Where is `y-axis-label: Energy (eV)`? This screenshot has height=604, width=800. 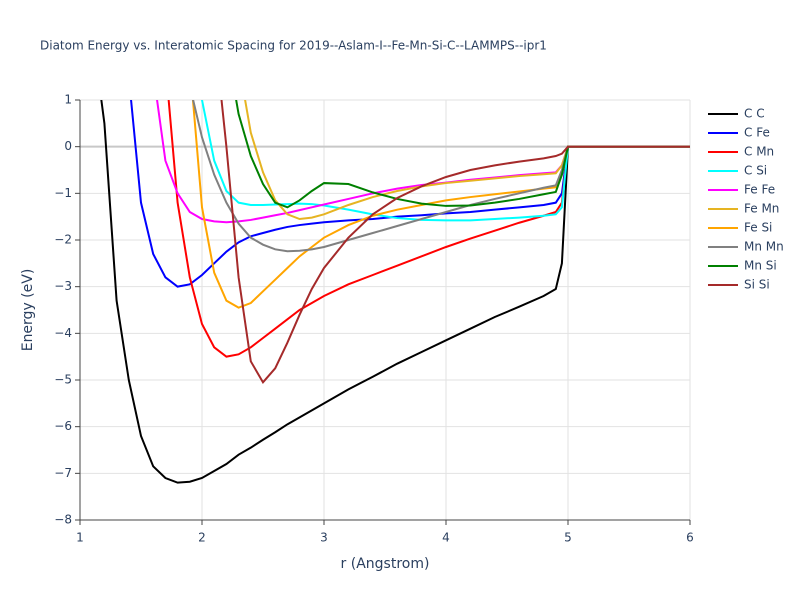
y-axis-label: Energy (eV) is located at coordinates (28, 310).